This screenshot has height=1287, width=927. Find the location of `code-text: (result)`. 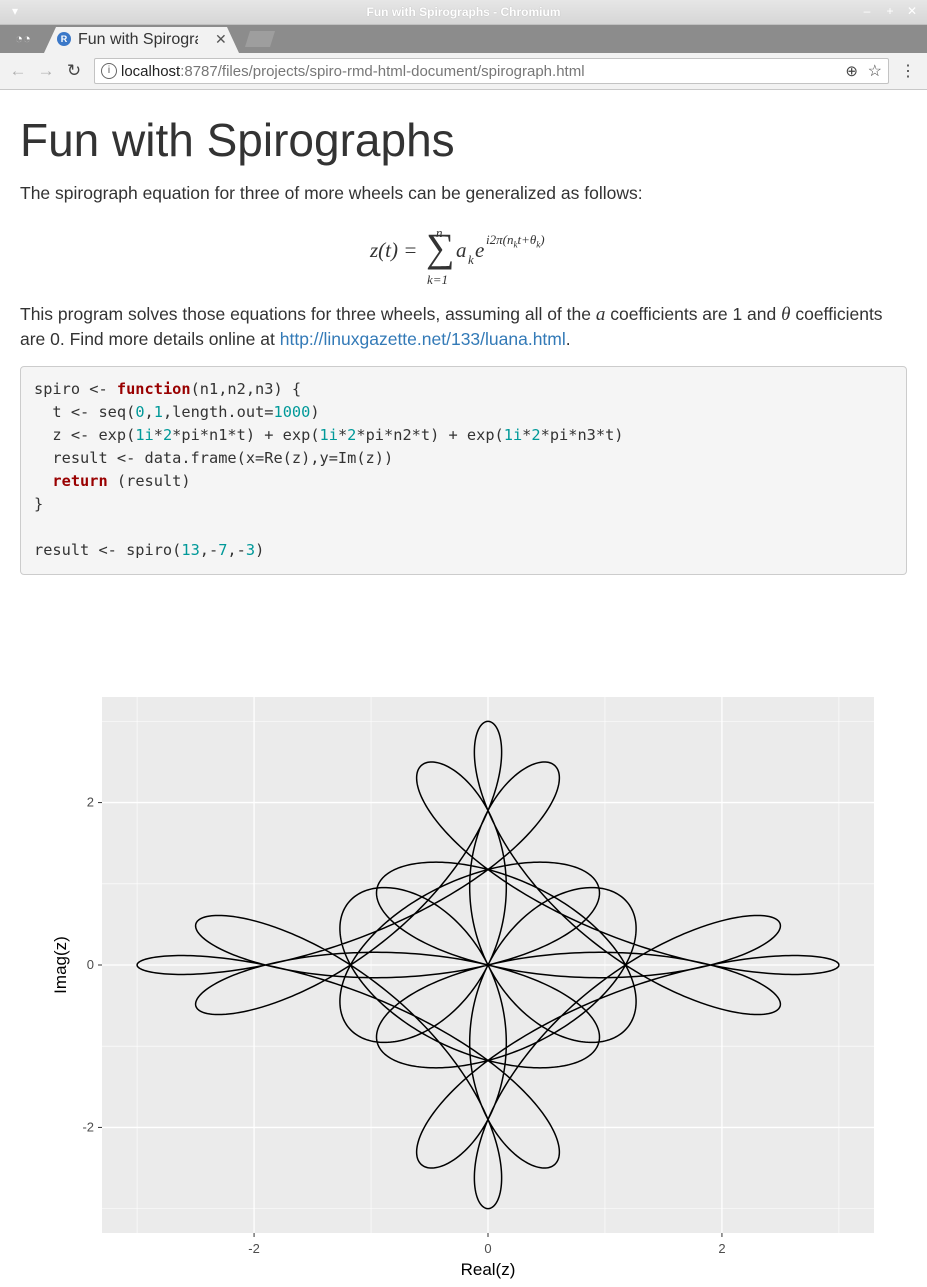

code-text: (result) is located at coordinates (149, 481).